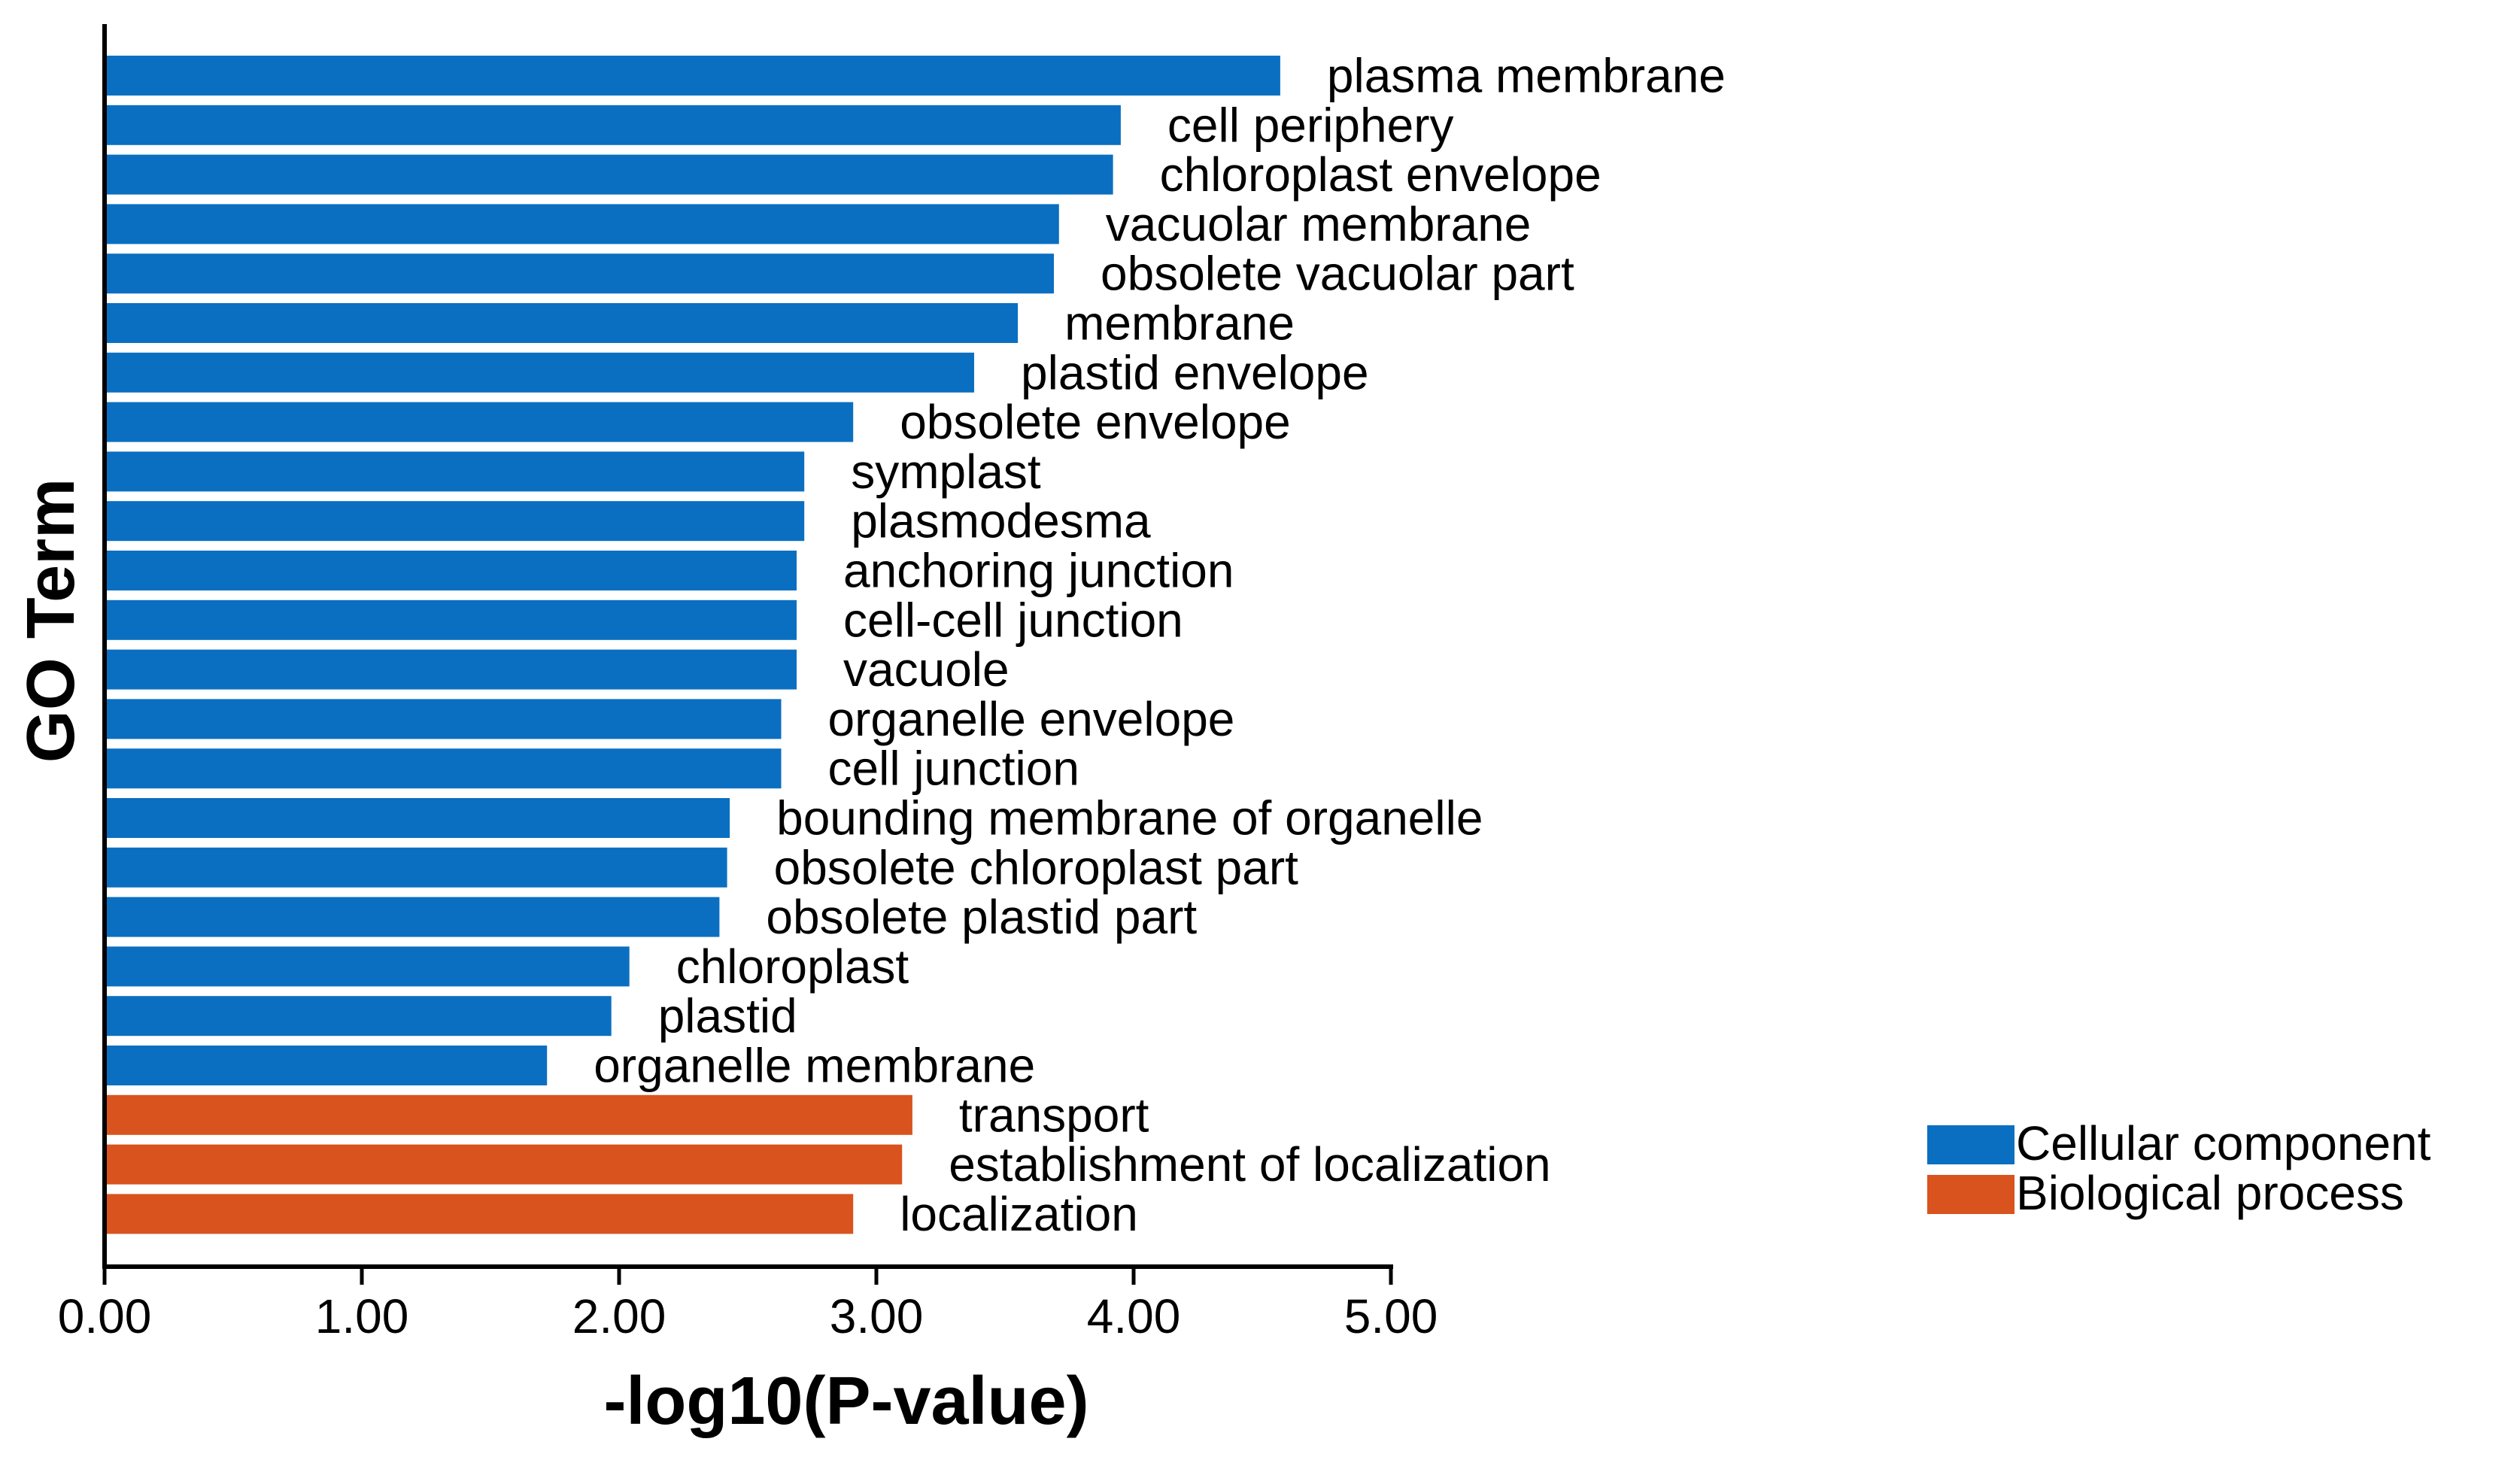  What do you see at coordinates (105, 1316) in the screenshot?
I see `x-tick-label: 0.00` at bounding box center [105, 1316].